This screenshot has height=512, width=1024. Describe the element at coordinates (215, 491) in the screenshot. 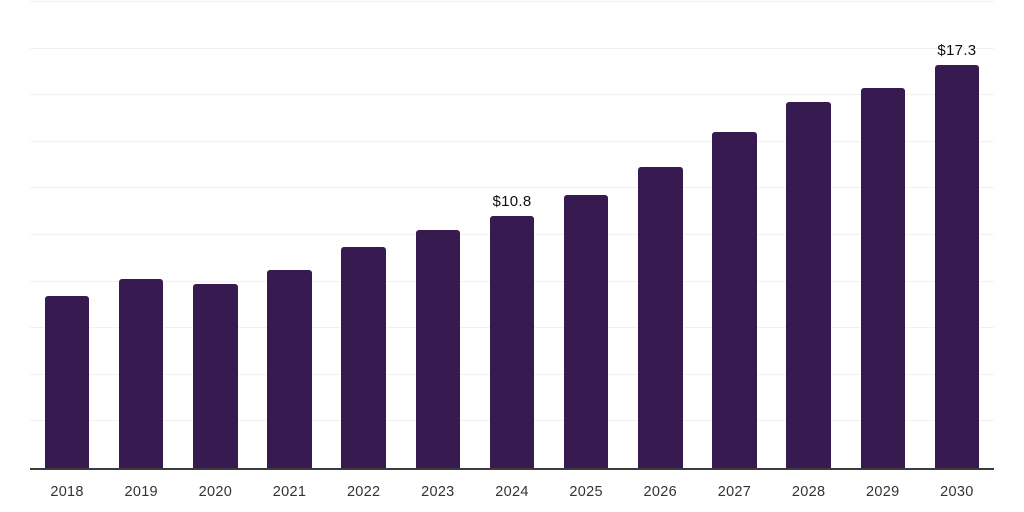

I see `x-tick-label-2020: 2020` at that location.